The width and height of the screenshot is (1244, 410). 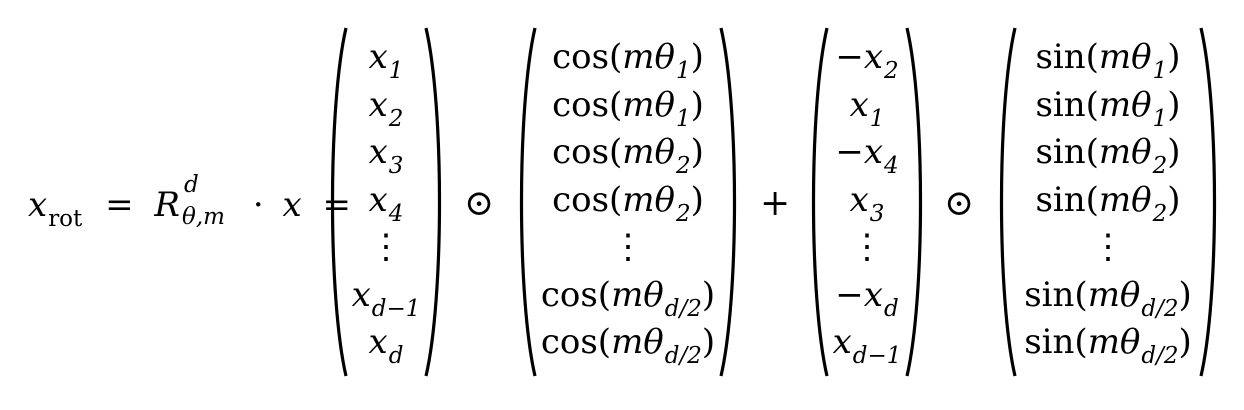 I want to click on vector-x-swapped-left-paren, so click(x=820, y=202).